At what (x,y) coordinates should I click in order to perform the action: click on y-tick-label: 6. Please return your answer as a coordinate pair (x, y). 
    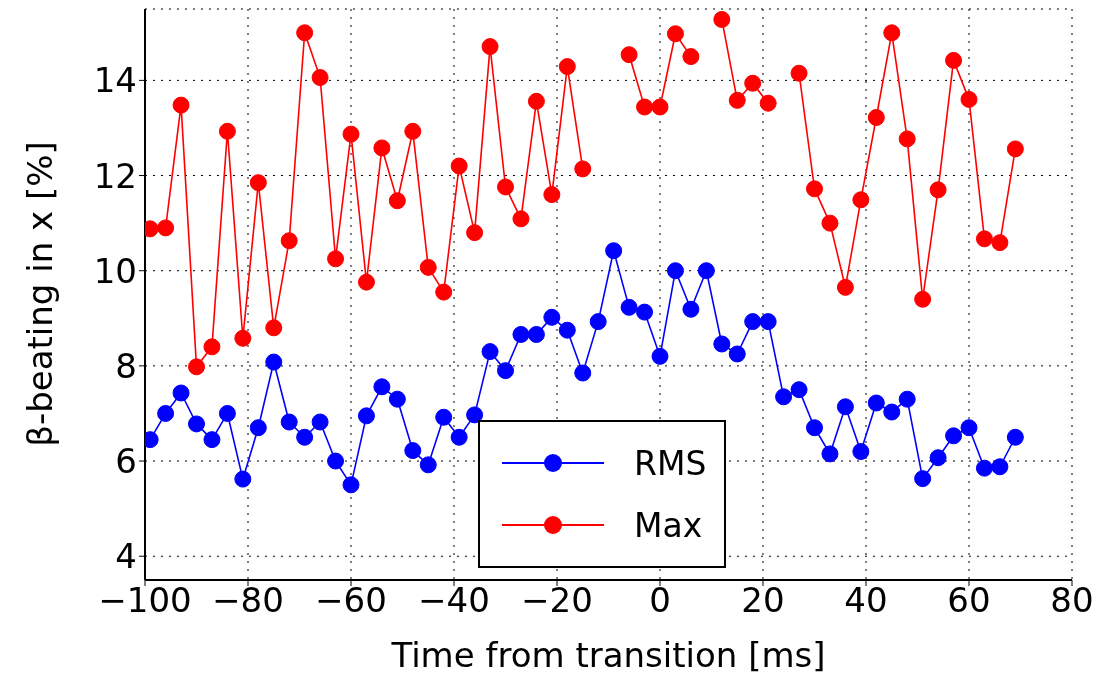
    Looking at the image, I should click on (126, 461).